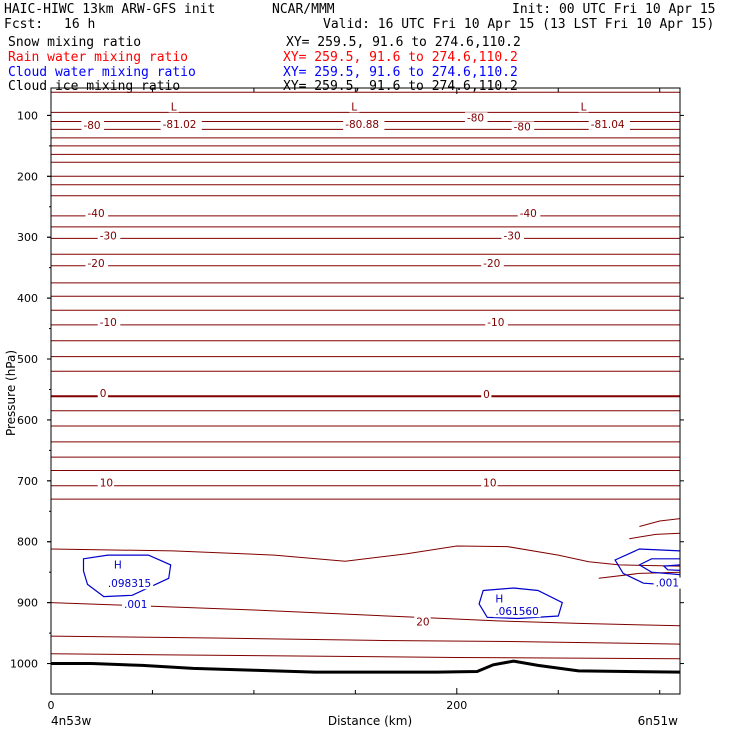 The width and height of the screenshot is (740, 740). I want to click on terrain-line, so click(366, 666).